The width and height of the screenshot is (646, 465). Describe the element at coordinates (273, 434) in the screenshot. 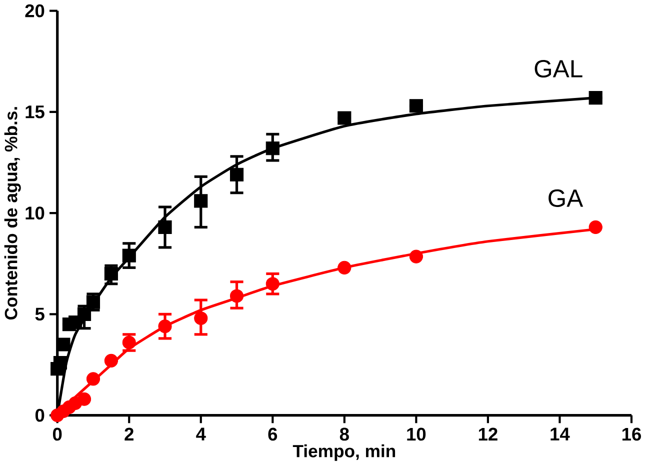

I see `x-tick-label: 6` at that location.